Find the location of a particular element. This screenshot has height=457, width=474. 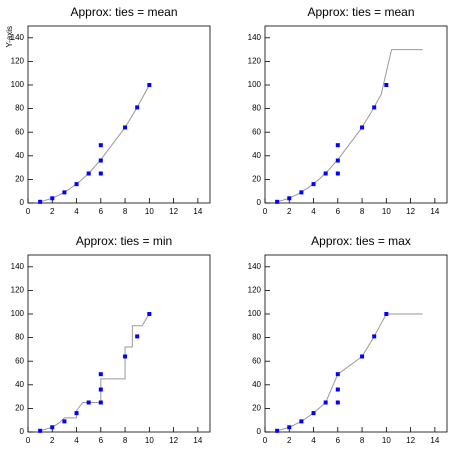

chart-title: Approx: ties = max is located at coordinates (361, 241).